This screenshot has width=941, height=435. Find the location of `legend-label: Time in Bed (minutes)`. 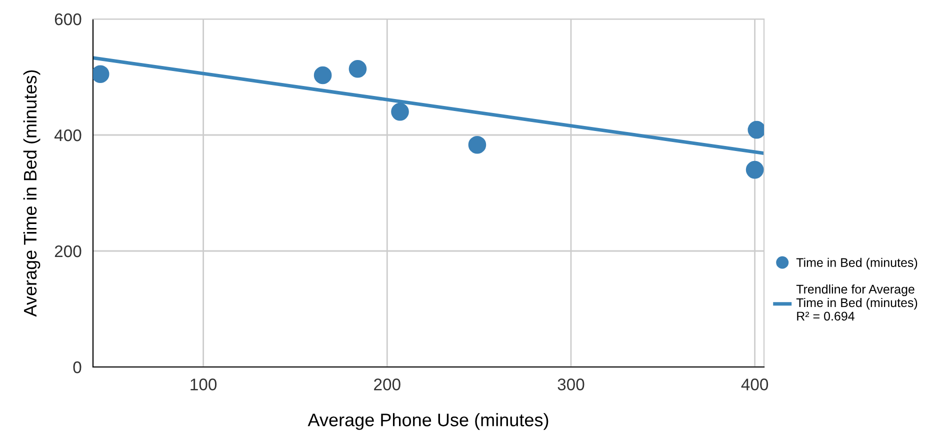

legend-label: Time in Bed (minutes) is located at coordinates (857, 264).